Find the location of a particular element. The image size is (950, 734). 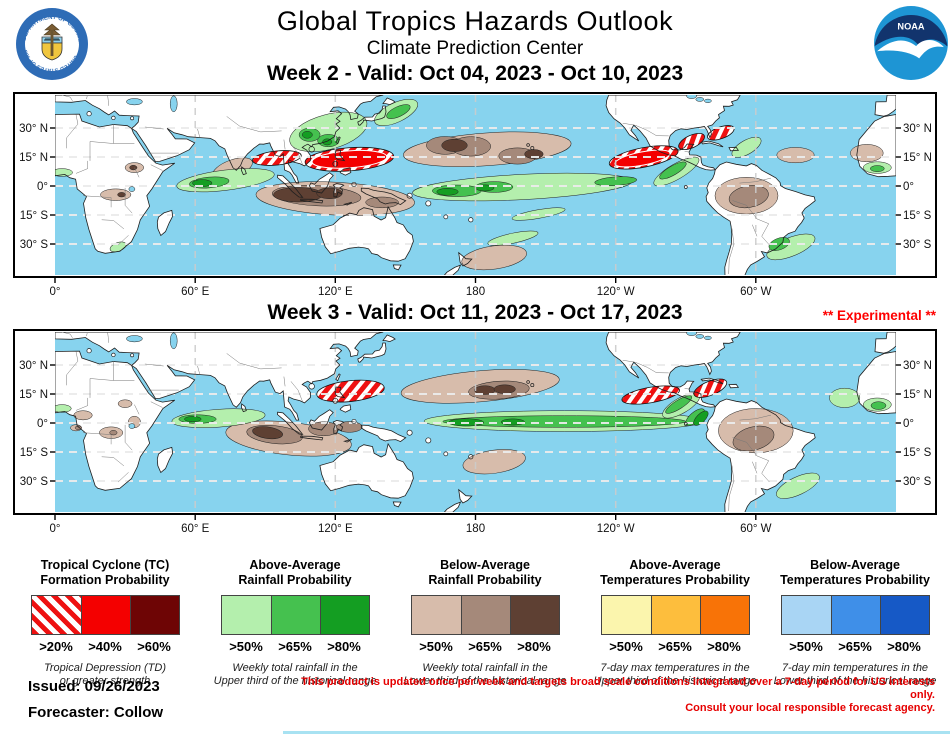

doc-seal-shield is located at coordinates (52, 42).